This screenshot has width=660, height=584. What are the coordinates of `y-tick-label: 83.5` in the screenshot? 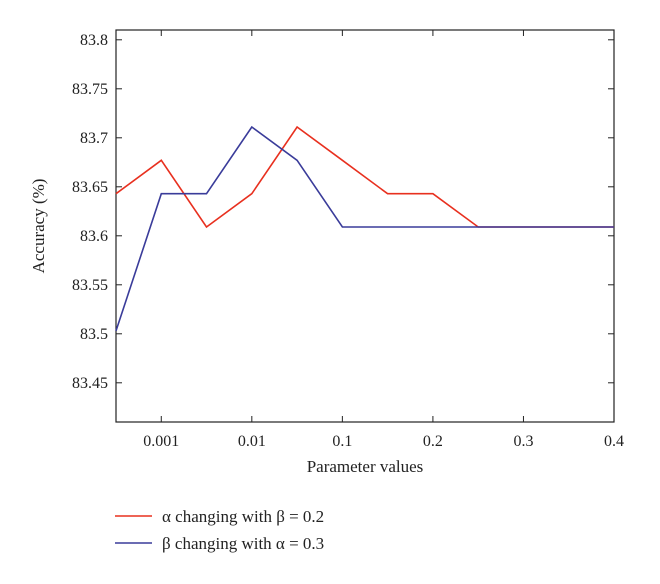 It's located at (94, 334).